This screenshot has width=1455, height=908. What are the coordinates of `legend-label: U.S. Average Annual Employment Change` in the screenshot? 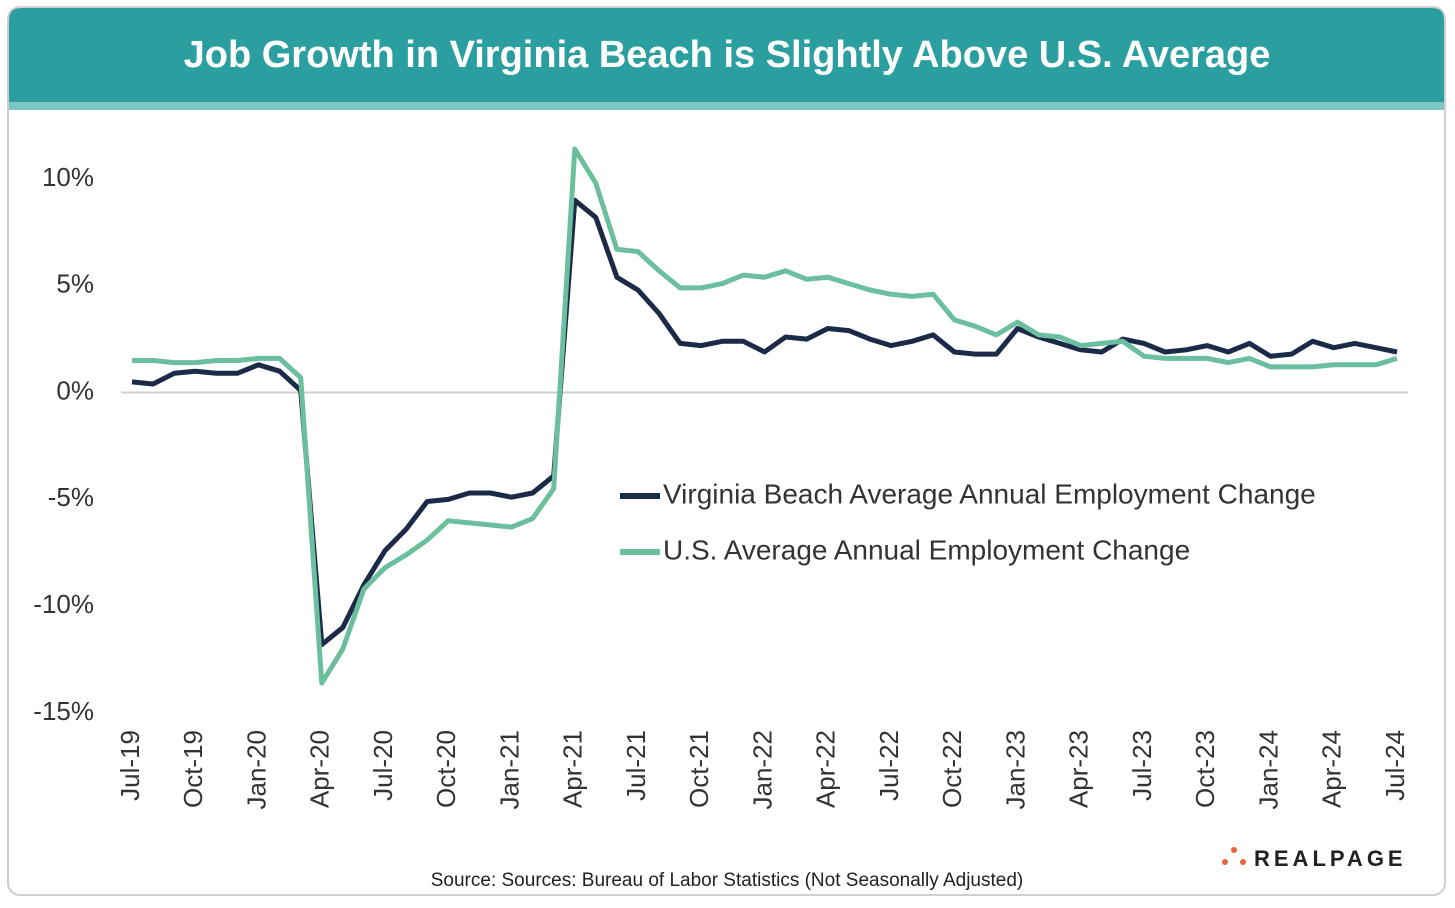 It's located at (926, 549).